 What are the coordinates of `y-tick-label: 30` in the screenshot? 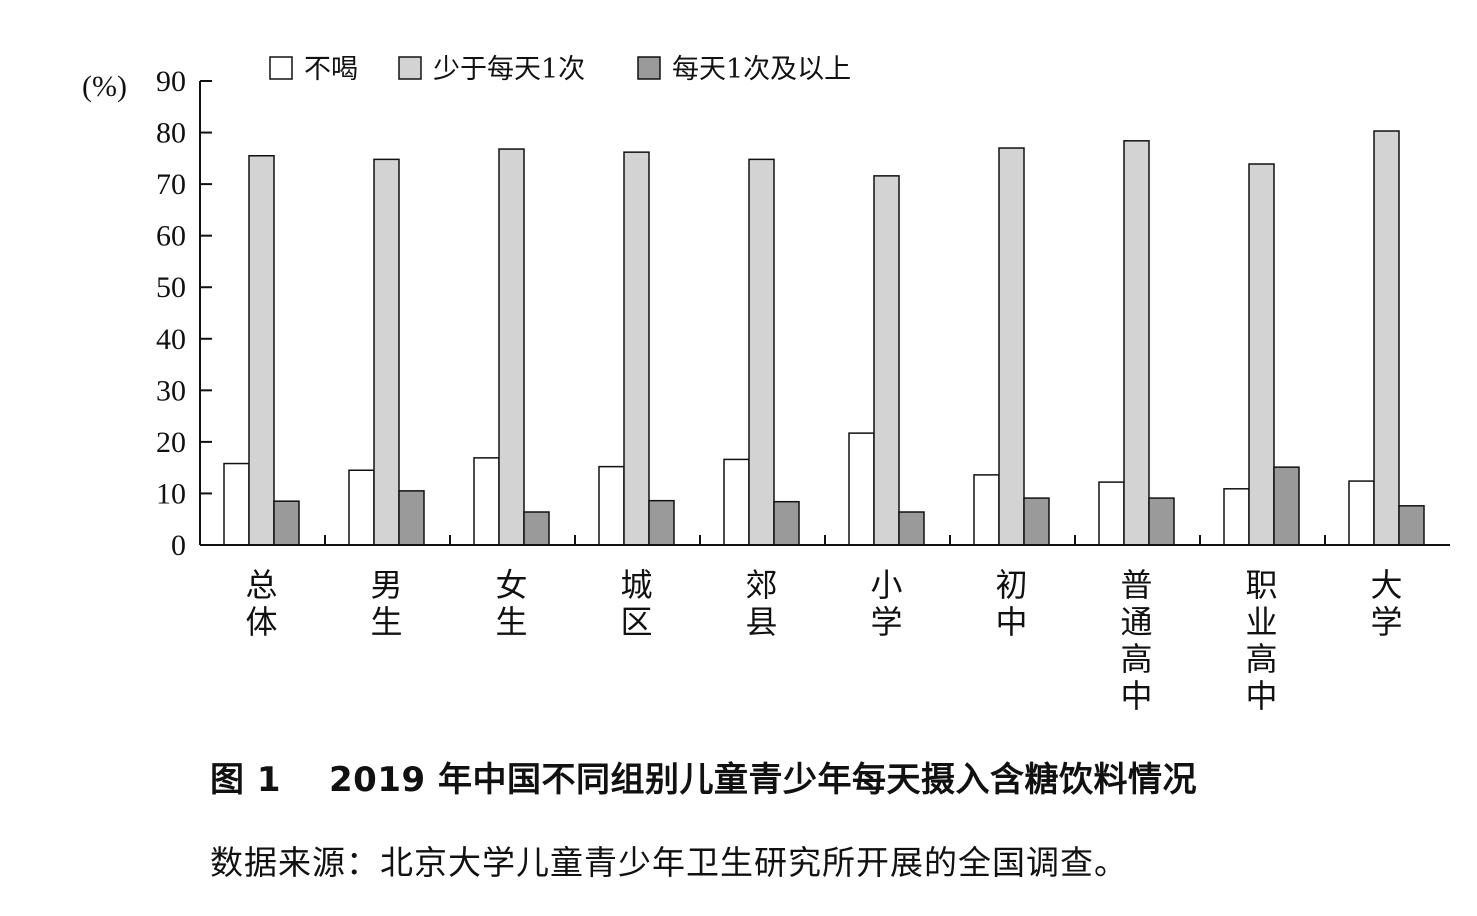 It's located at (171, 390).